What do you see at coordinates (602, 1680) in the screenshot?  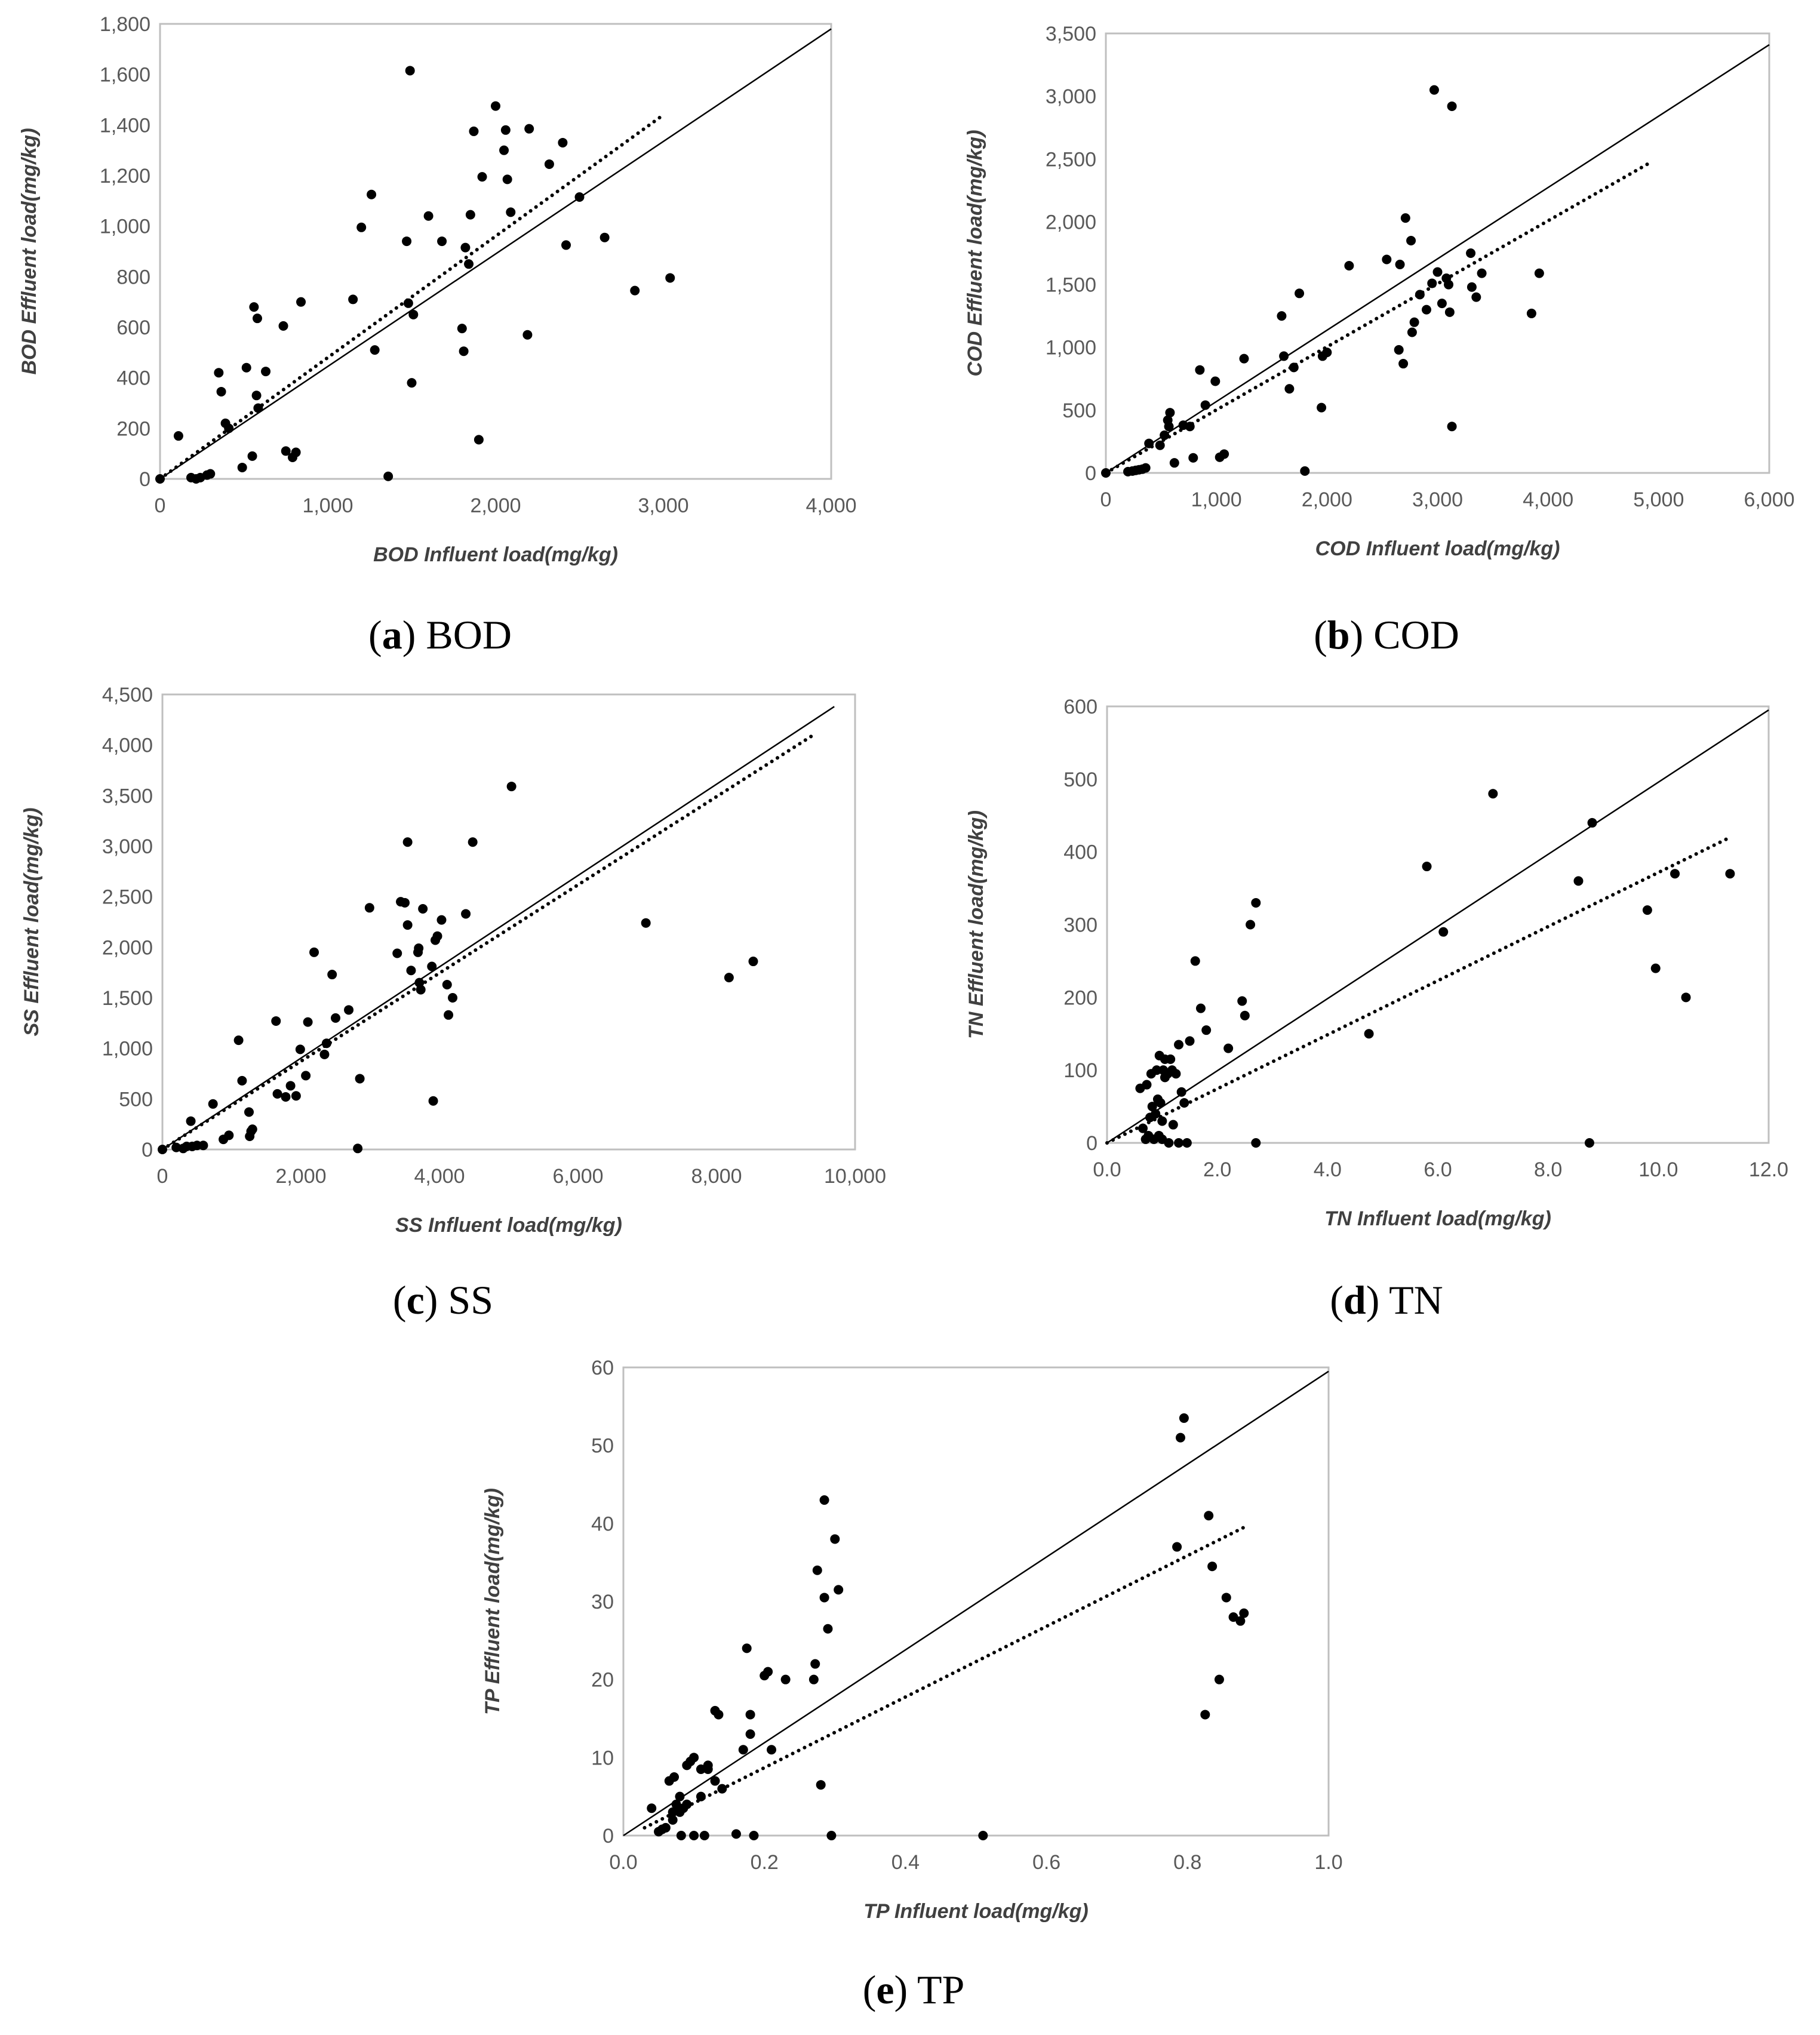 I see `y-tick-label: 20` at bounding box center [602, 1680].